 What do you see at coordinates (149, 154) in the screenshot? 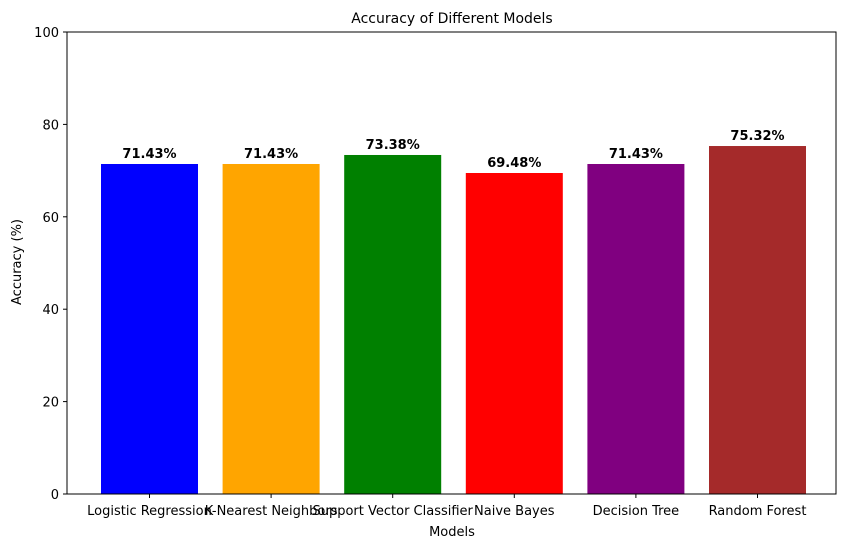
I see `bar-value-label-0: 71.43%` at bounding box center [149, 154].